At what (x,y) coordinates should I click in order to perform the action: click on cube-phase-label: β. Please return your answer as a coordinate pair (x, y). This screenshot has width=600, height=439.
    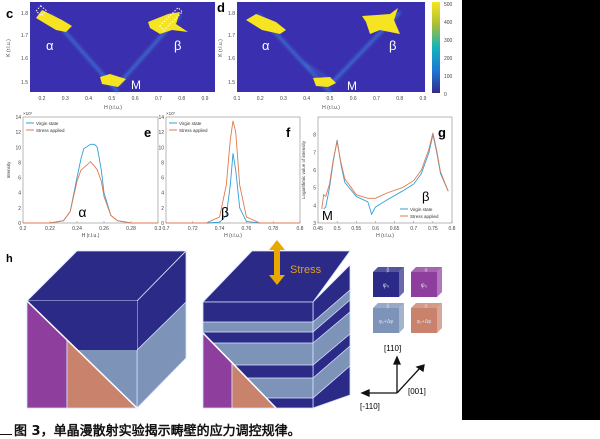
    Looking at the image, I should click on (388, 307).